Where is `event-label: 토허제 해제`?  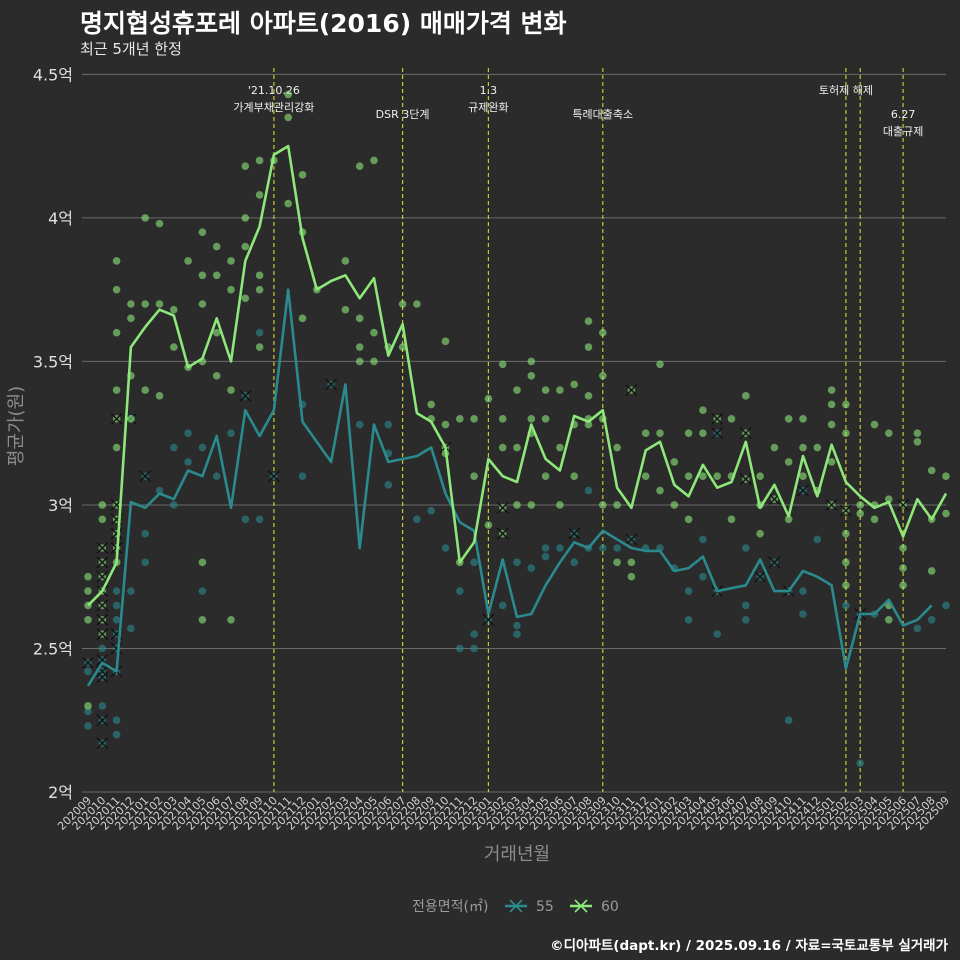 event-label: 토허제 해제 is located at coordinates (846, 90).